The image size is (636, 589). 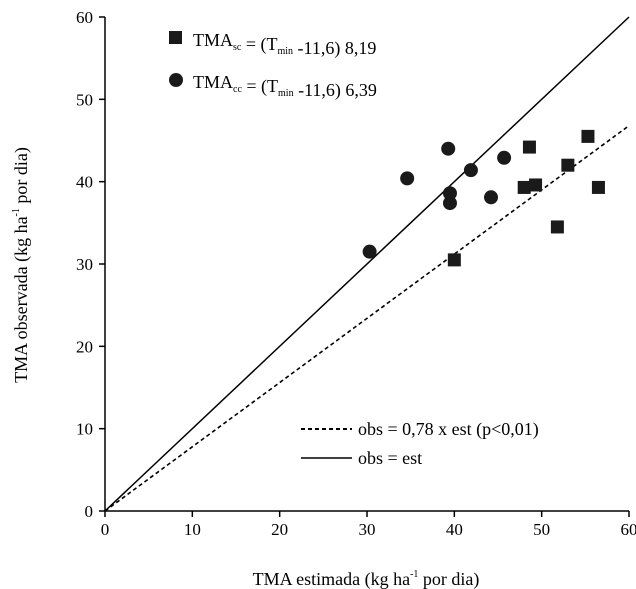 What do you see at coordinates (84, 346) in the screenshot?
I see `y-tick-label: 20` at bounding box center [84, 346].